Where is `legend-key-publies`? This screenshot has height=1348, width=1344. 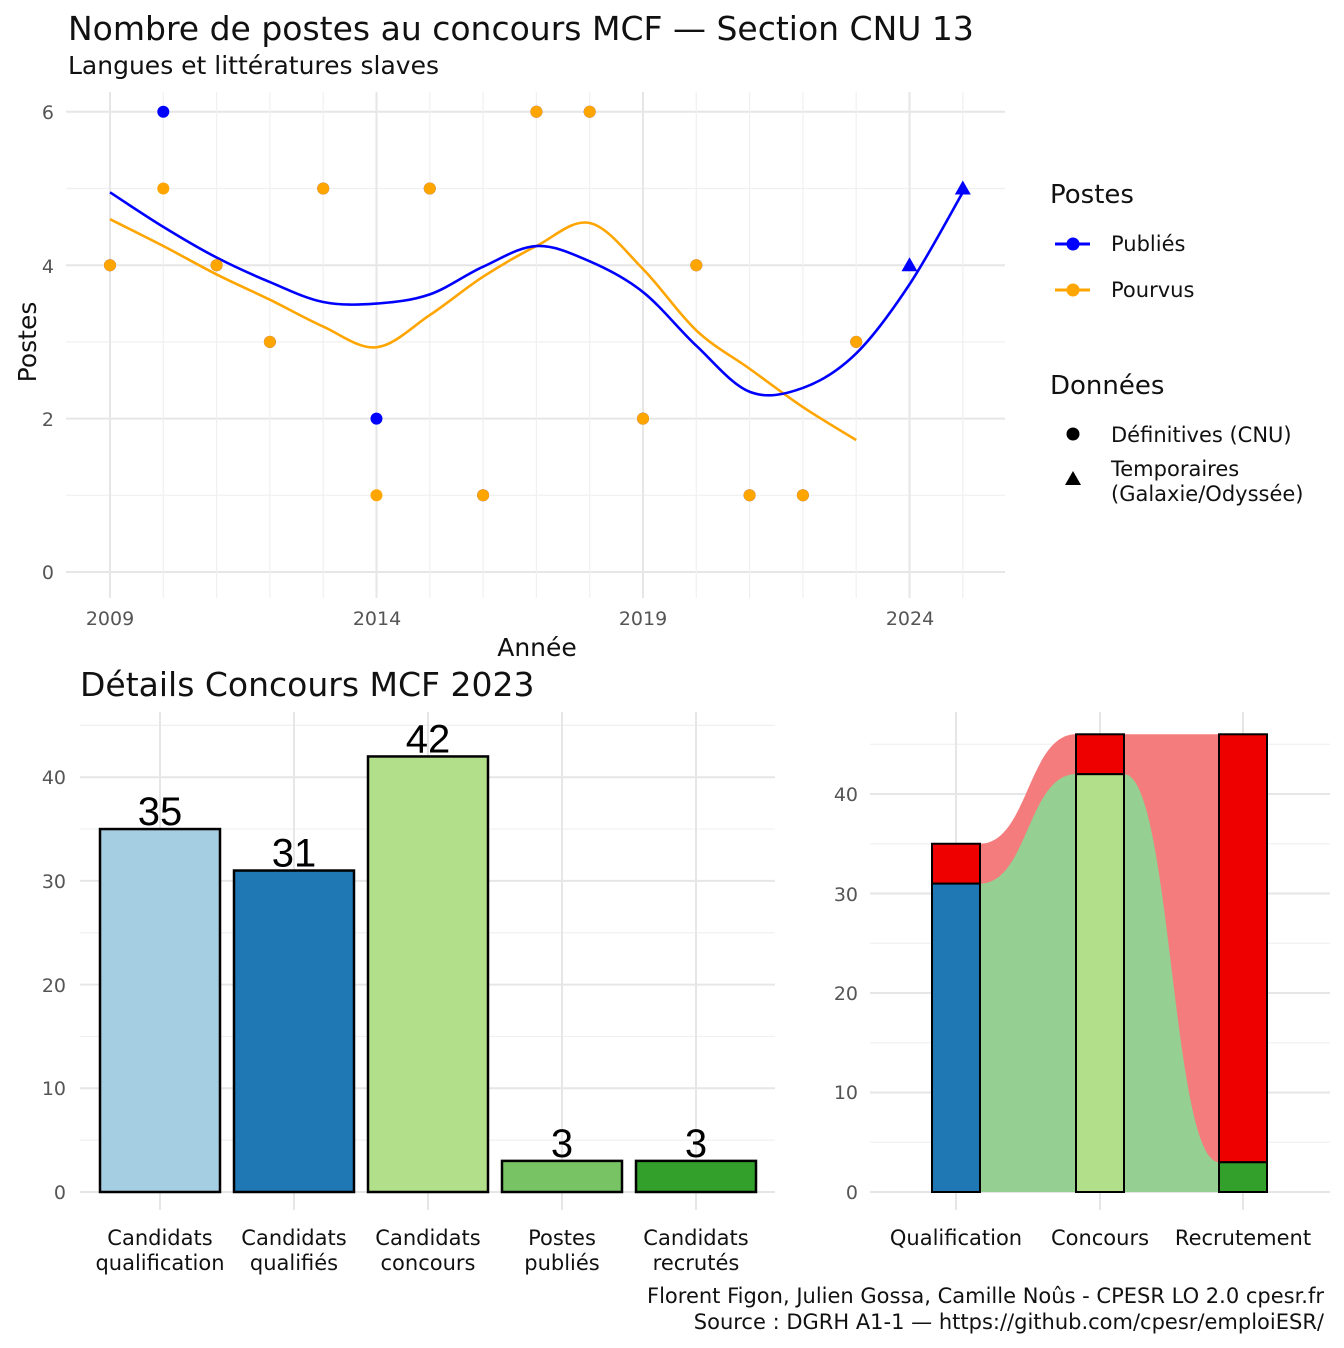
legend-key-publies is located at coordinates (1072, 244).